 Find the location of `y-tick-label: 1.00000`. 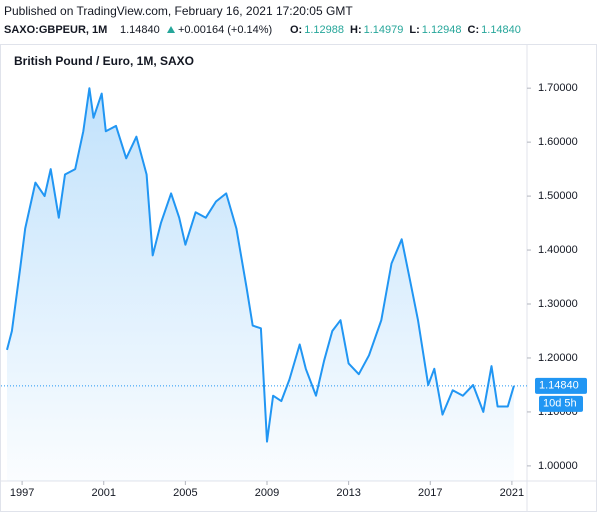

y-tick-label: 1.00000 is located at coordinates (558, 466).